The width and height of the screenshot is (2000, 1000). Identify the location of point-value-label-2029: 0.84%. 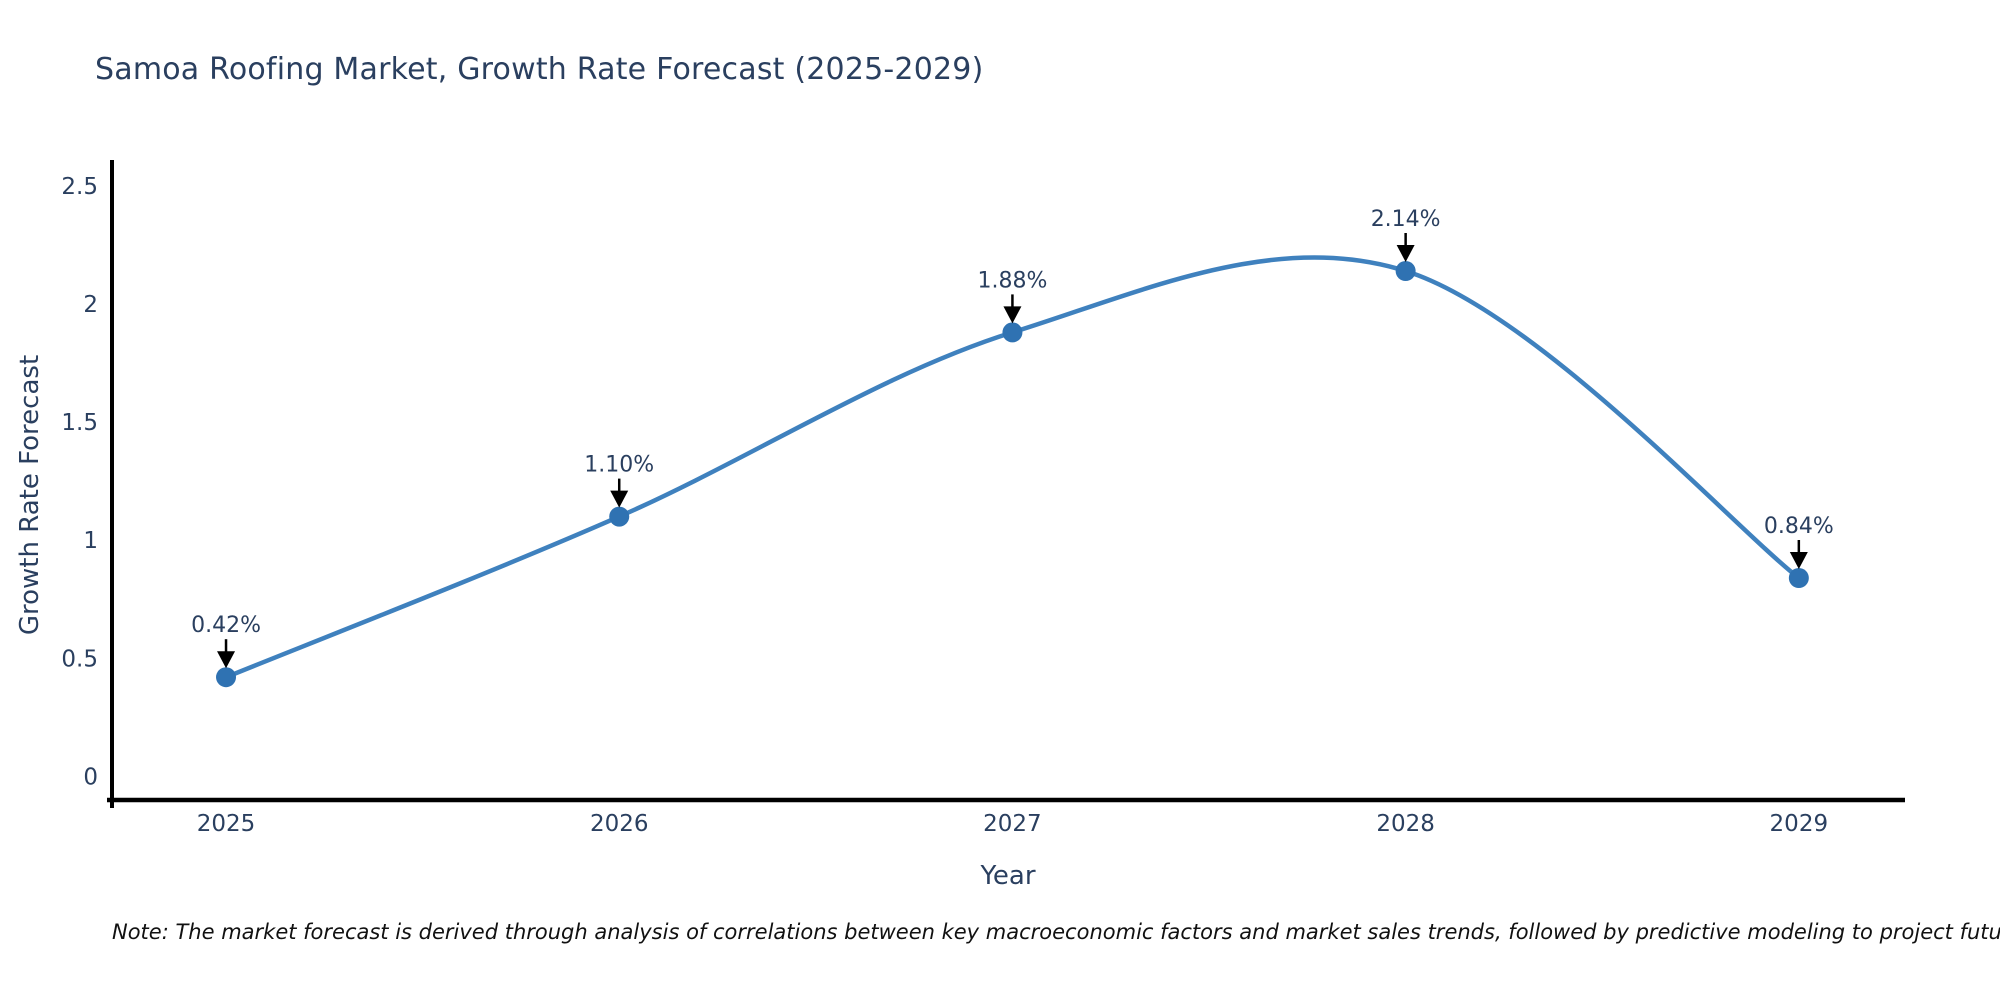
(1799, 526).